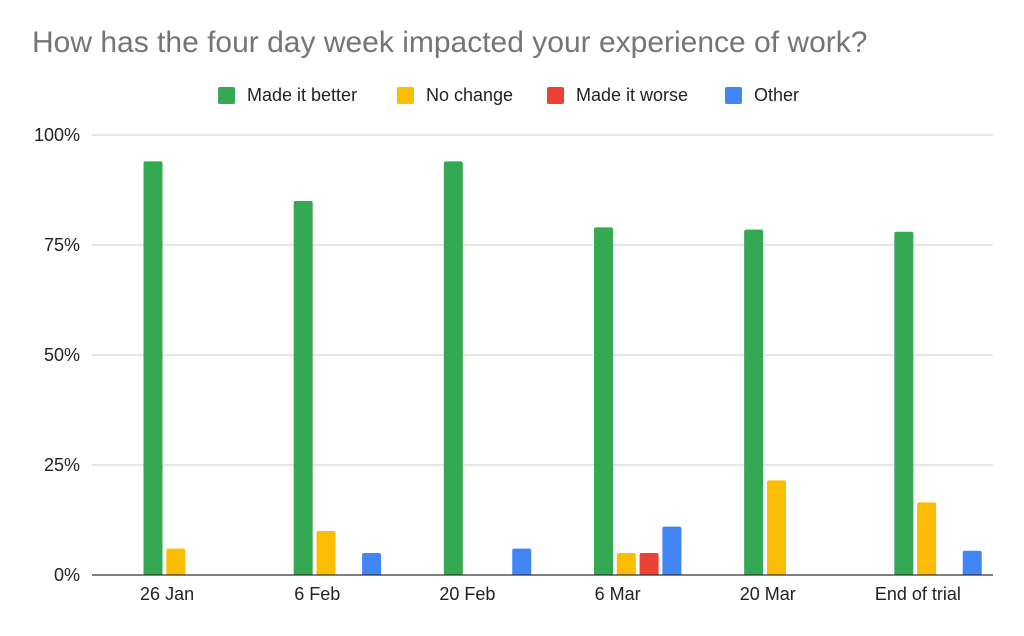  What do you see at coordinates (302, 94) in the screenshot?
I see `legend-label-made-it-better: Made it better` at bounding box center [302, 94].